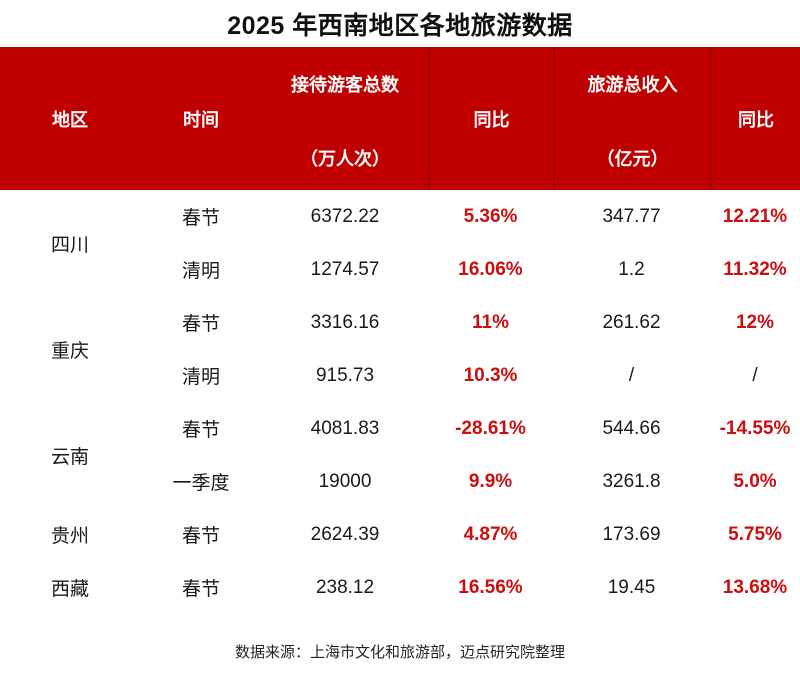 The height and width of the screenshot is (688, 800). What do you see at coordinates (345, 587) in the screenshot?
I see `visitors-cell: 238.12` at bounding box center [345, 587].